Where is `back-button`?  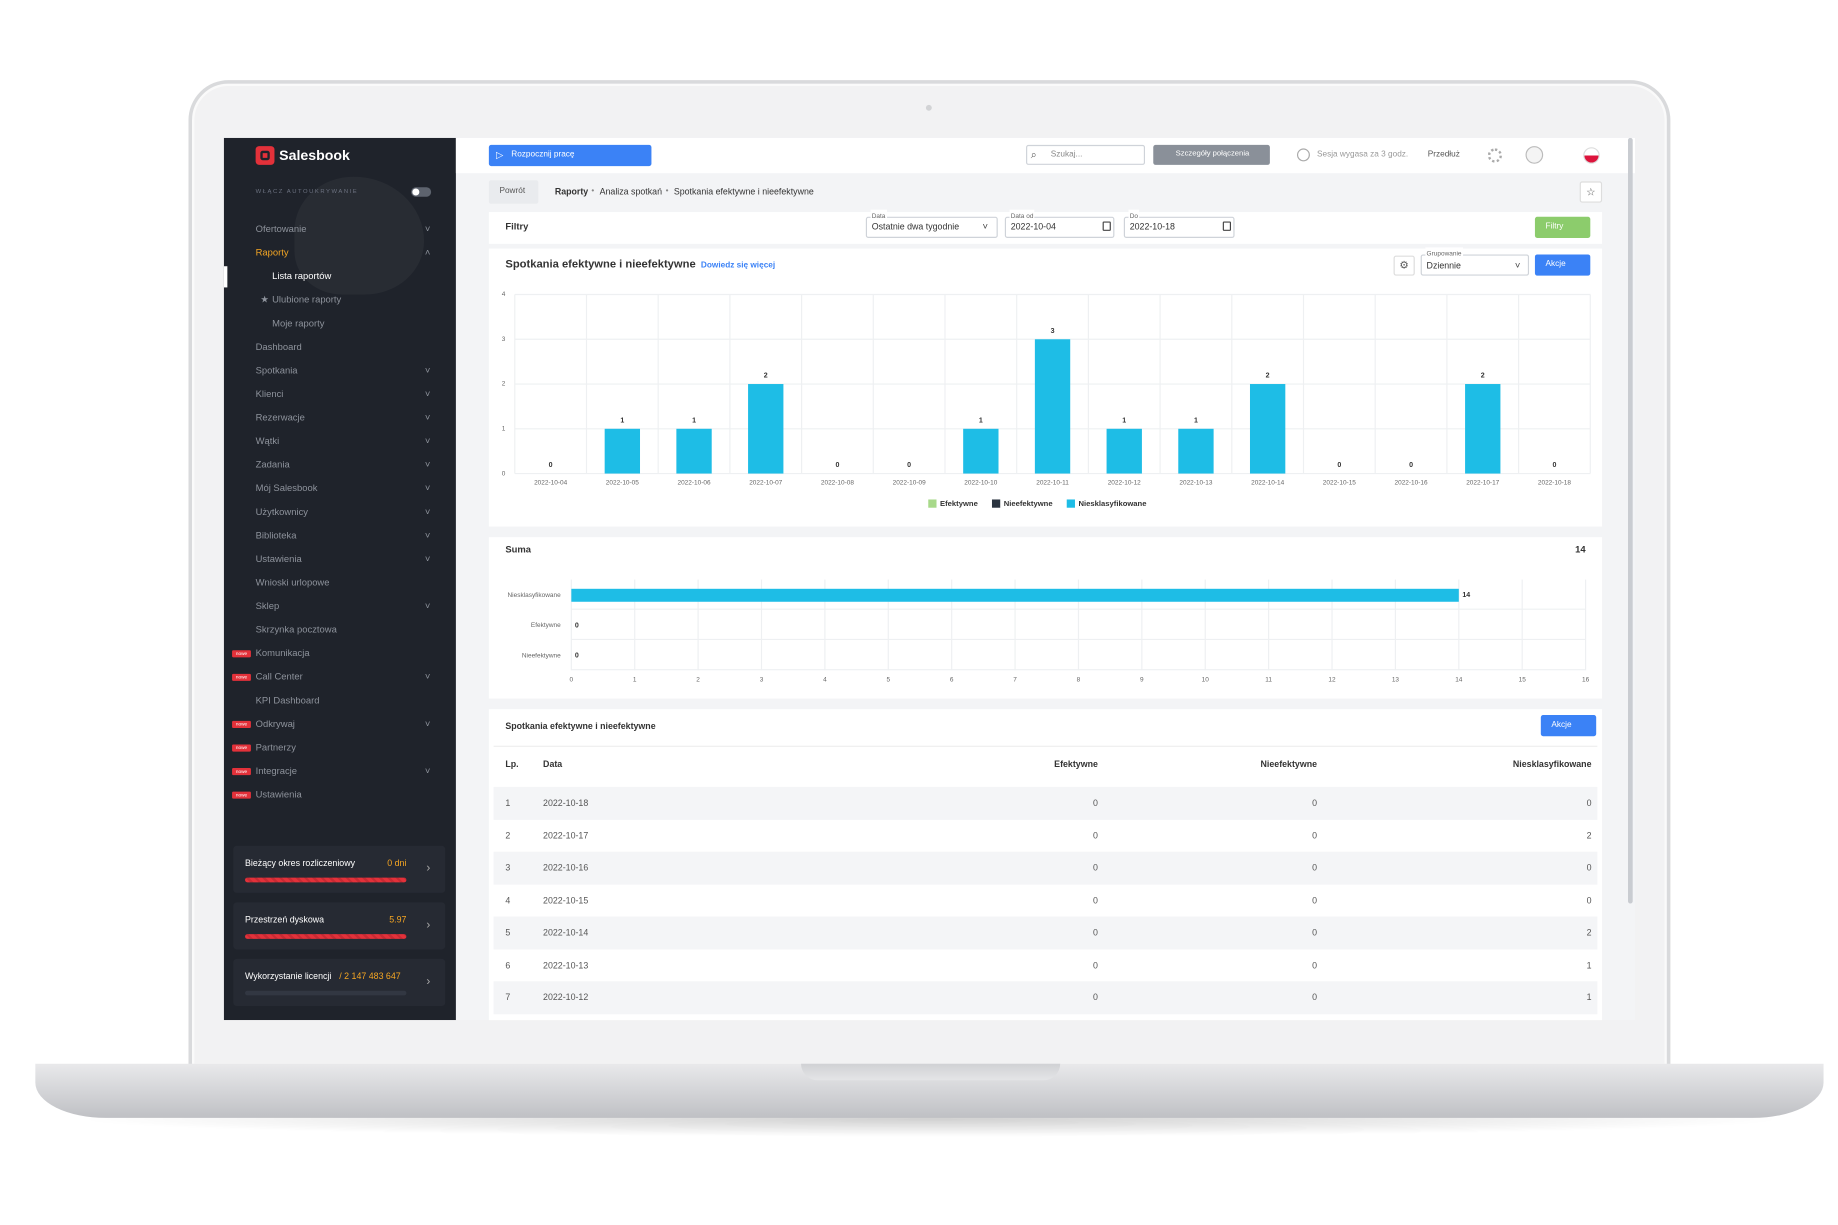
back-button is located at coordinates (513, 192).